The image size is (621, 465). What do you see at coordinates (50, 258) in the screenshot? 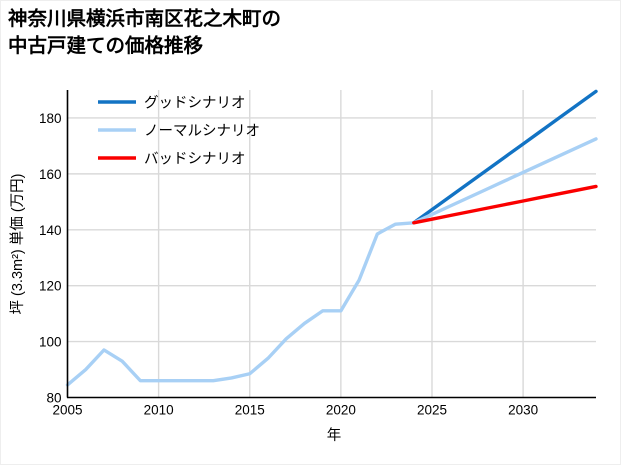
I see `y-tick-labels: 80 100 120 140 160 180` at bounding box center [50, 258].